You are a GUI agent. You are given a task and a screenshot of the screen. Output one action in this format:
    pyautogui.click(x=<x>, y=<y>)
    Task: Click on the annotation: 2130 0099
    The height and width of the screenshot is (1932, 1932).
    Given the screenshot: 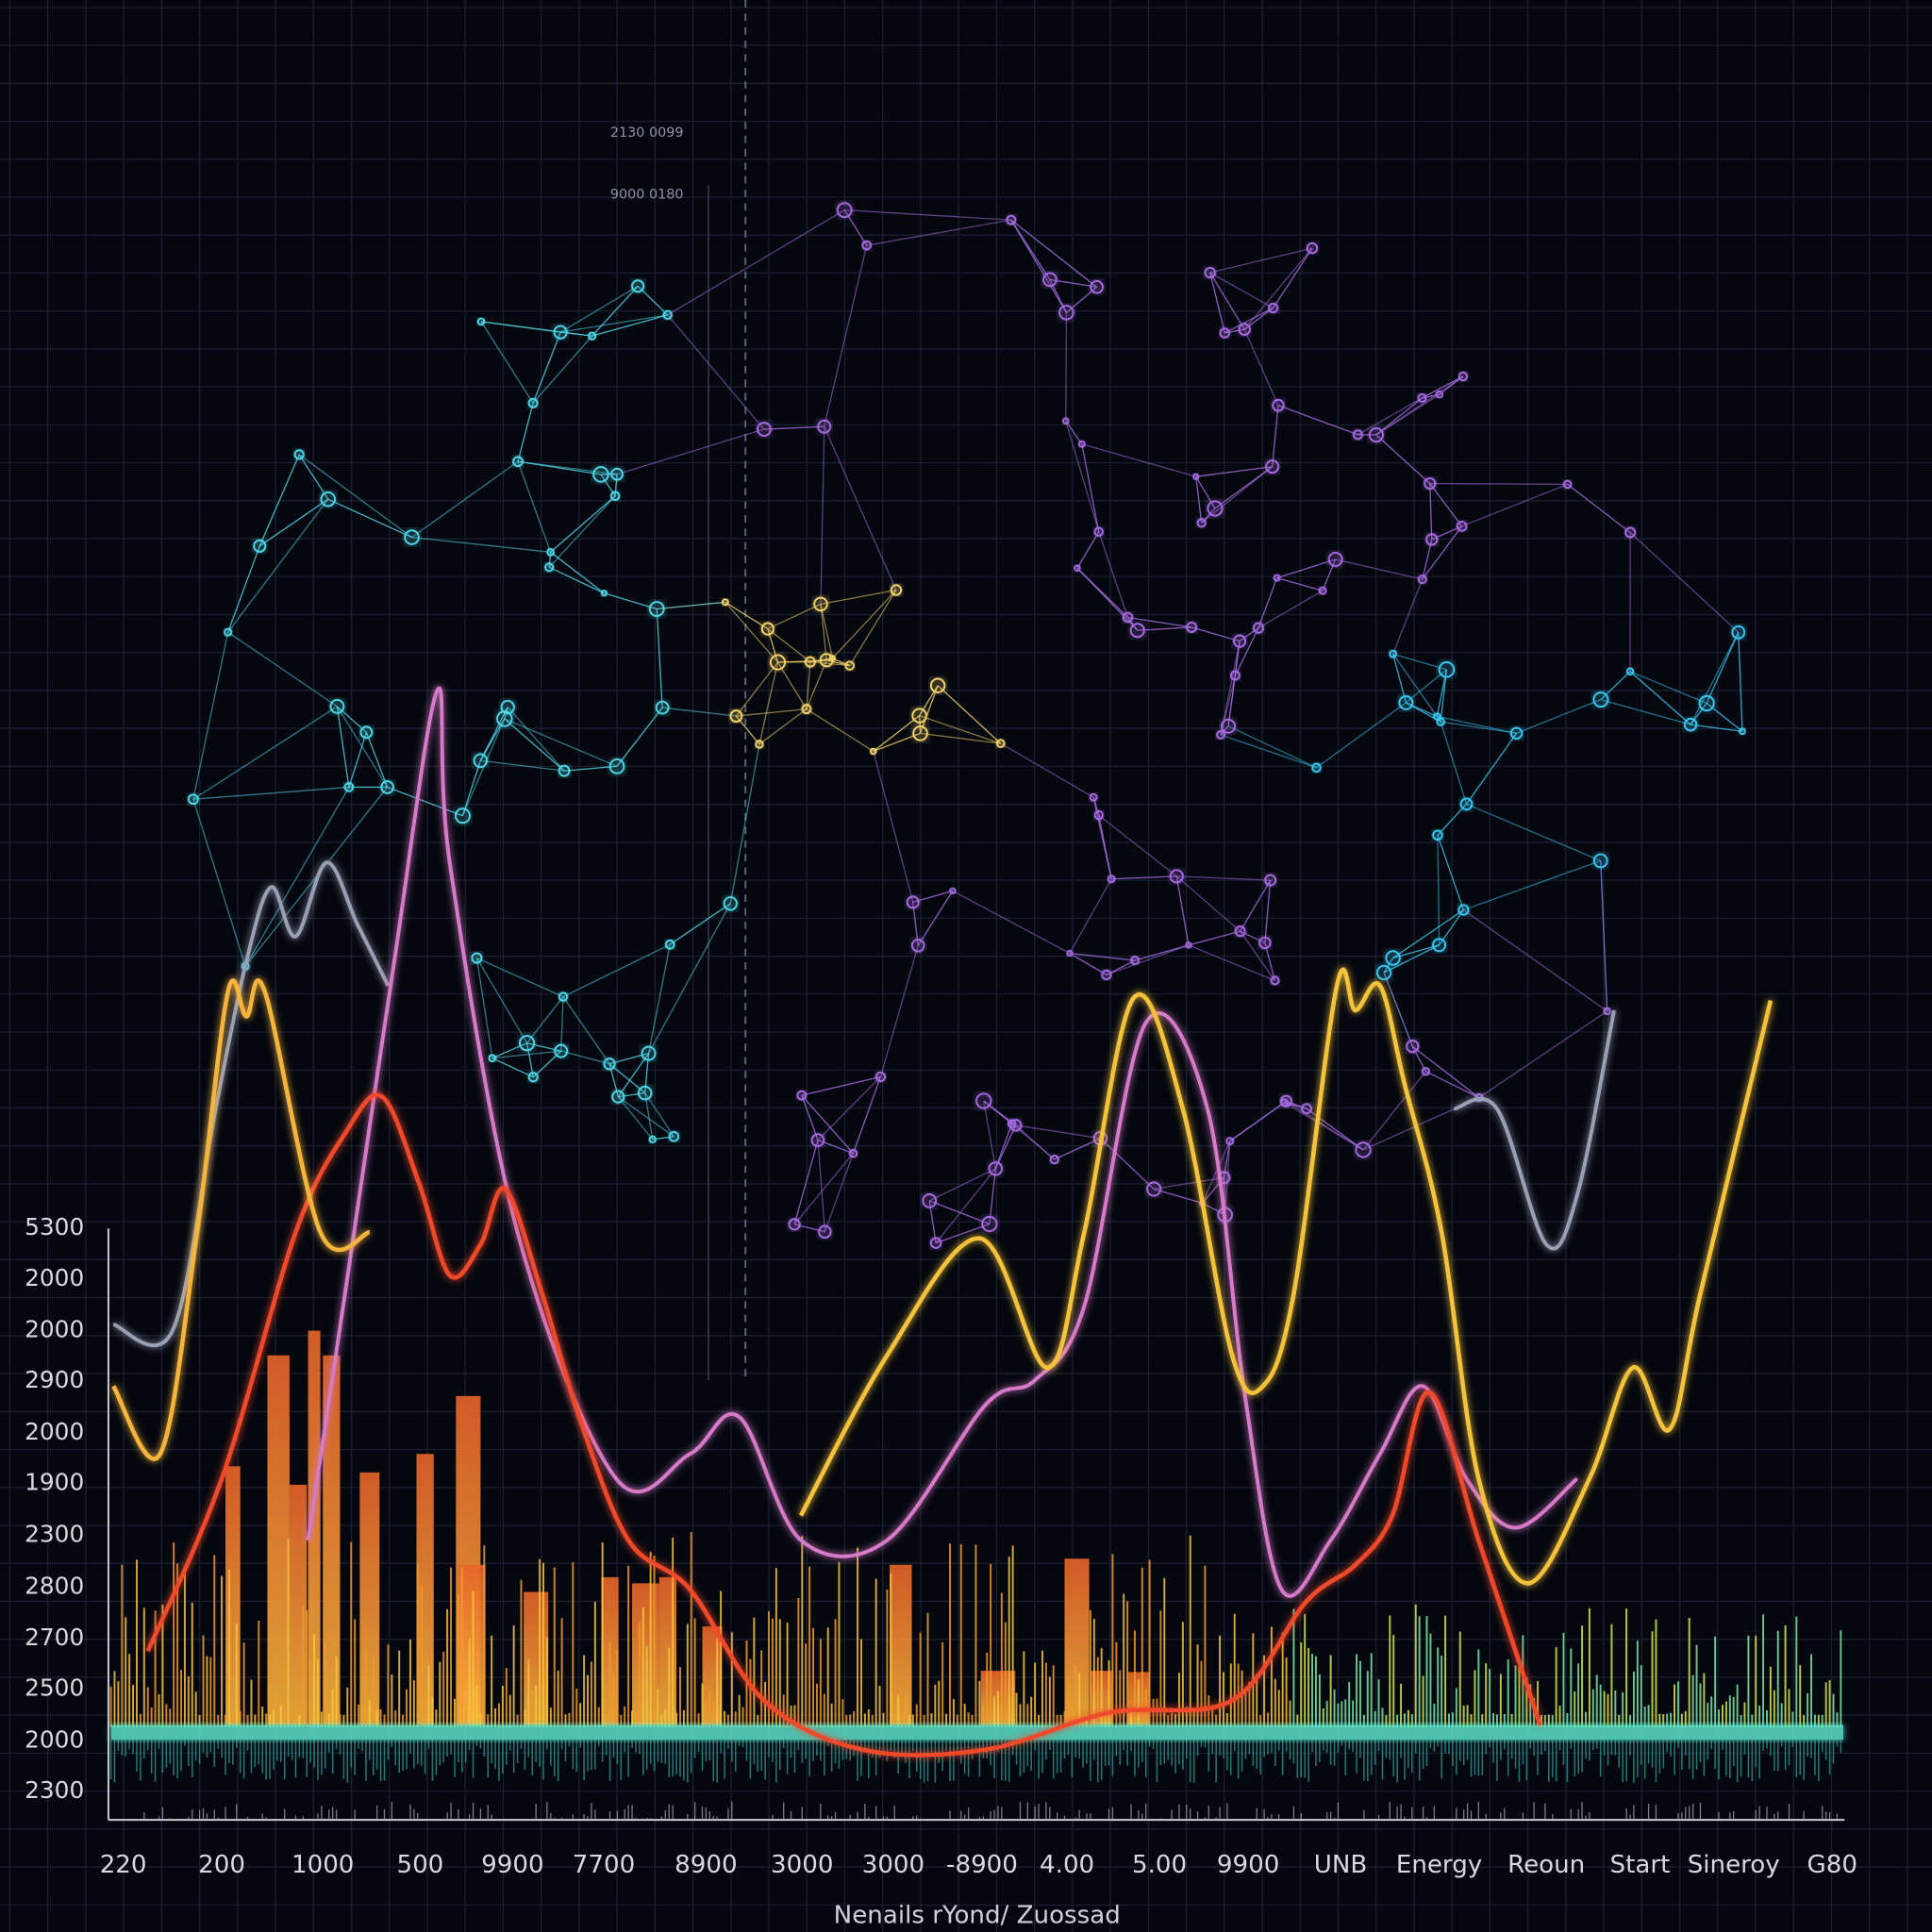 What is the action you would take?
    pyautogui.click(x=647, y=133)
    